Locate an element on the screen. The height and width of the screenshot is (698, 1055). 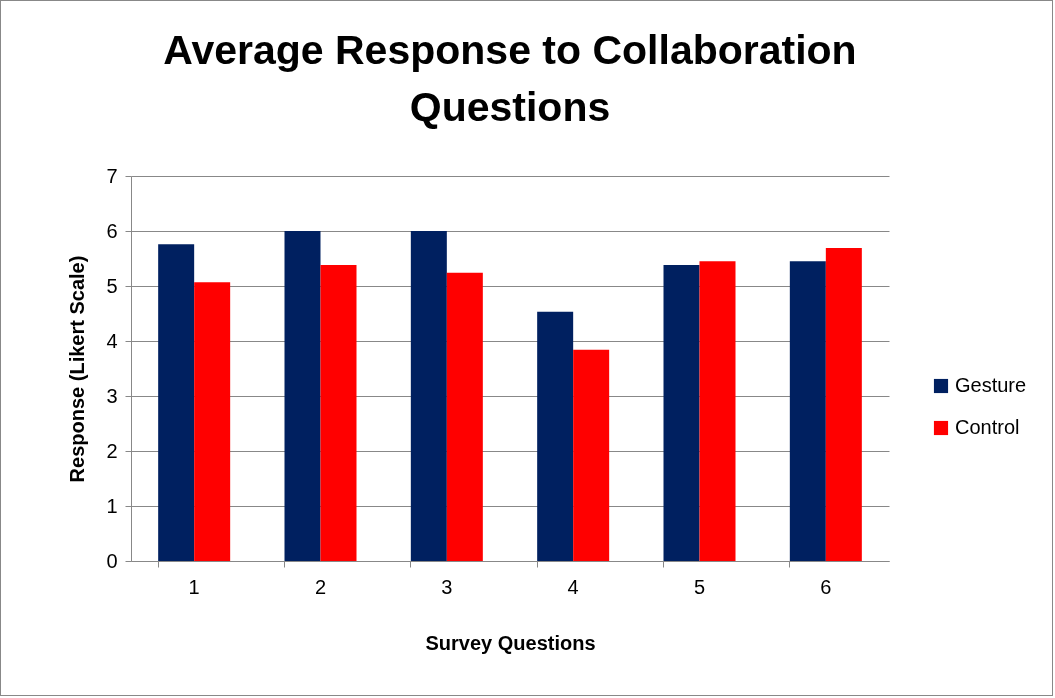
y-tick-label: 2 is located at coordinates (112, 450).